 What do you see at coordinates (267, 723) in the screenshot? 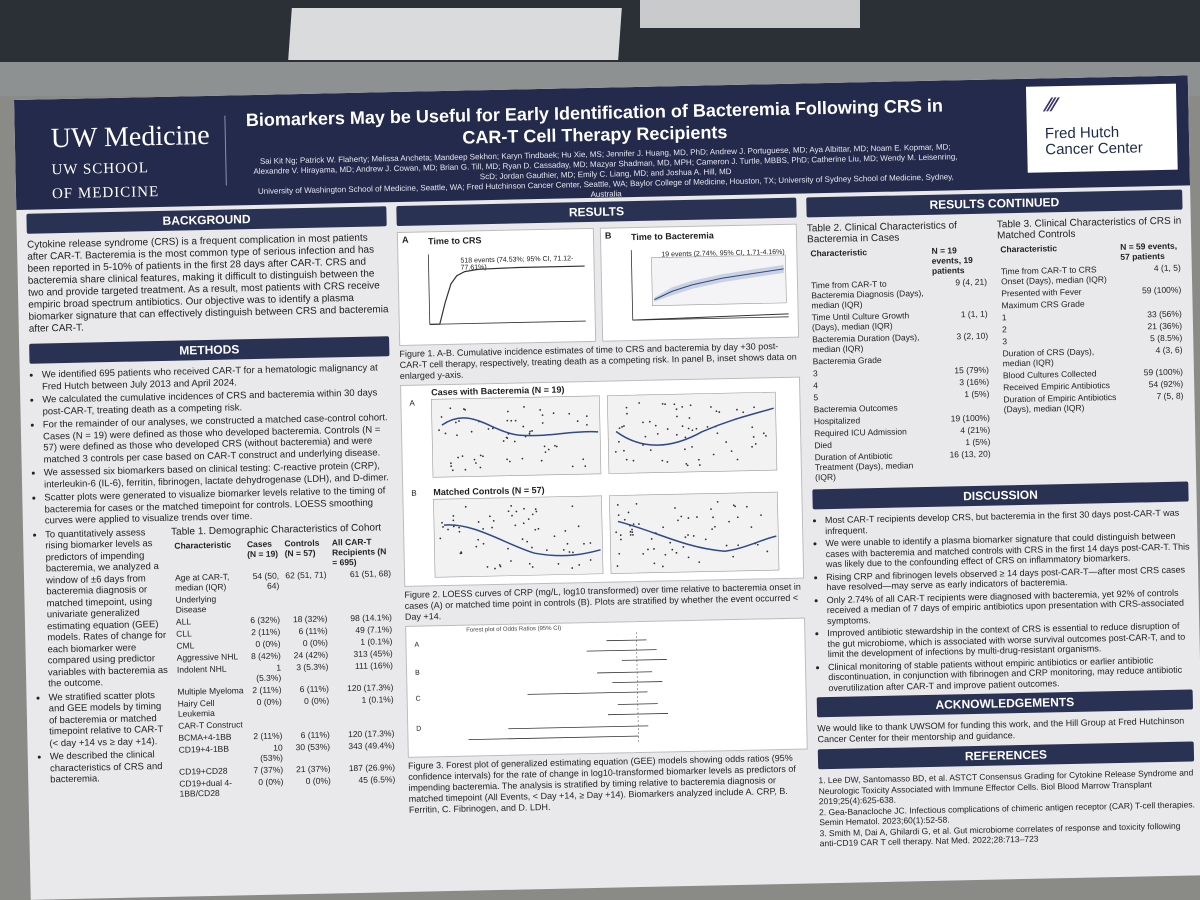
I see `table-cell` at bounding box center [267, 723].